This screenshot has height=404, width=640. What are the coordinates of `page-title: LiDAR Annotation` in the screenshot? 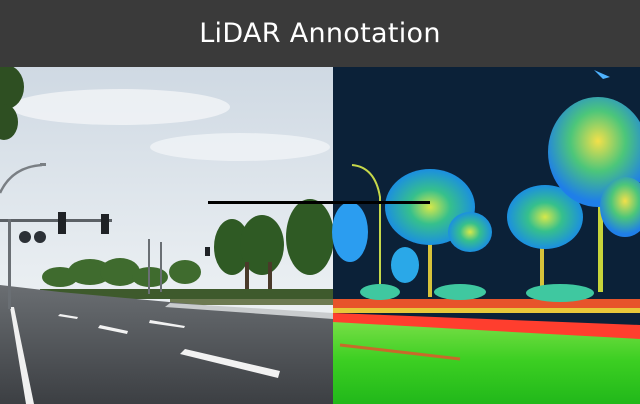 It's located at (320, 33).